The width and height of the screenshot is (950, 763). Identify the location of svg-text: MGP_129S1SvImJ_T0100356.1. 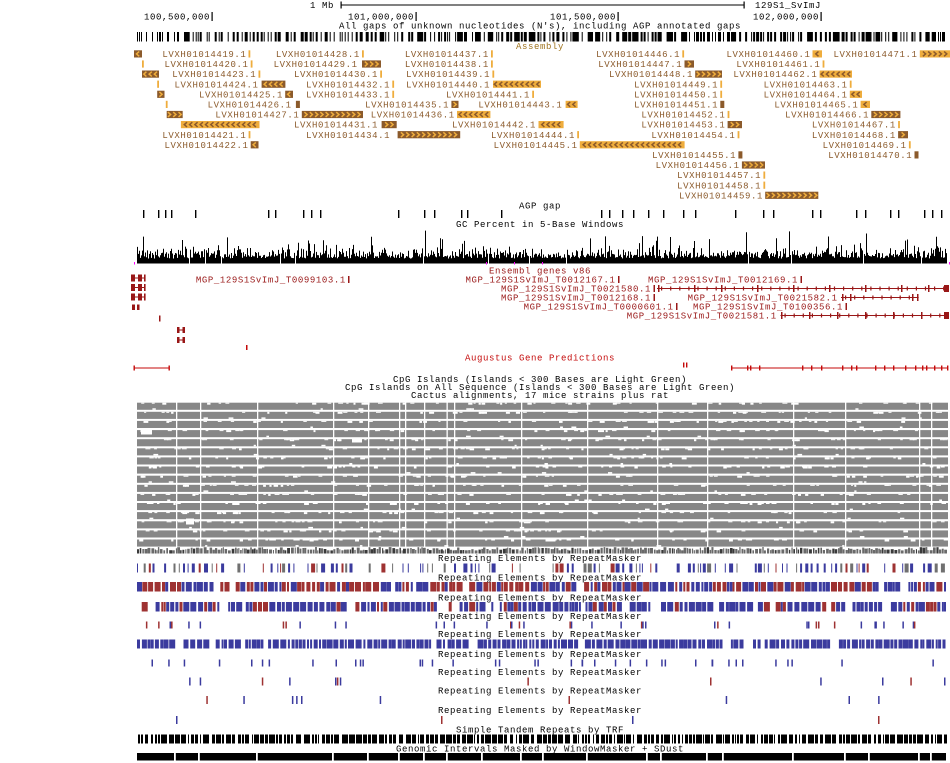
(768, 308).